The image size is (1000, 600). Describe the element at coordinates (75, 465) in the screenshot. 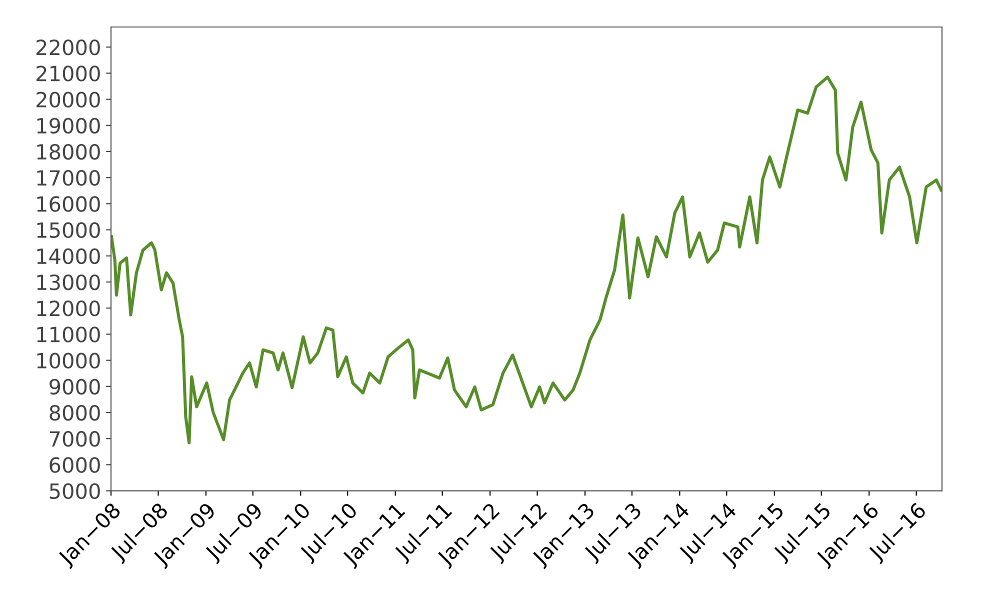

I see `y-tick-label: 6000` at that location.